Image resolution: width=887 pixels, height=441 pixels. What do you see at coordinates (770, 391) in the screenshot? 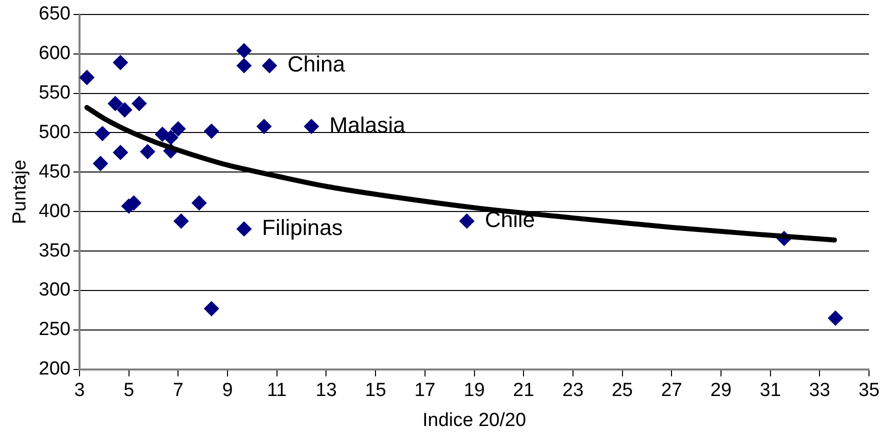
I see `x-tick-label: 31` at bounding box center [770, 391].